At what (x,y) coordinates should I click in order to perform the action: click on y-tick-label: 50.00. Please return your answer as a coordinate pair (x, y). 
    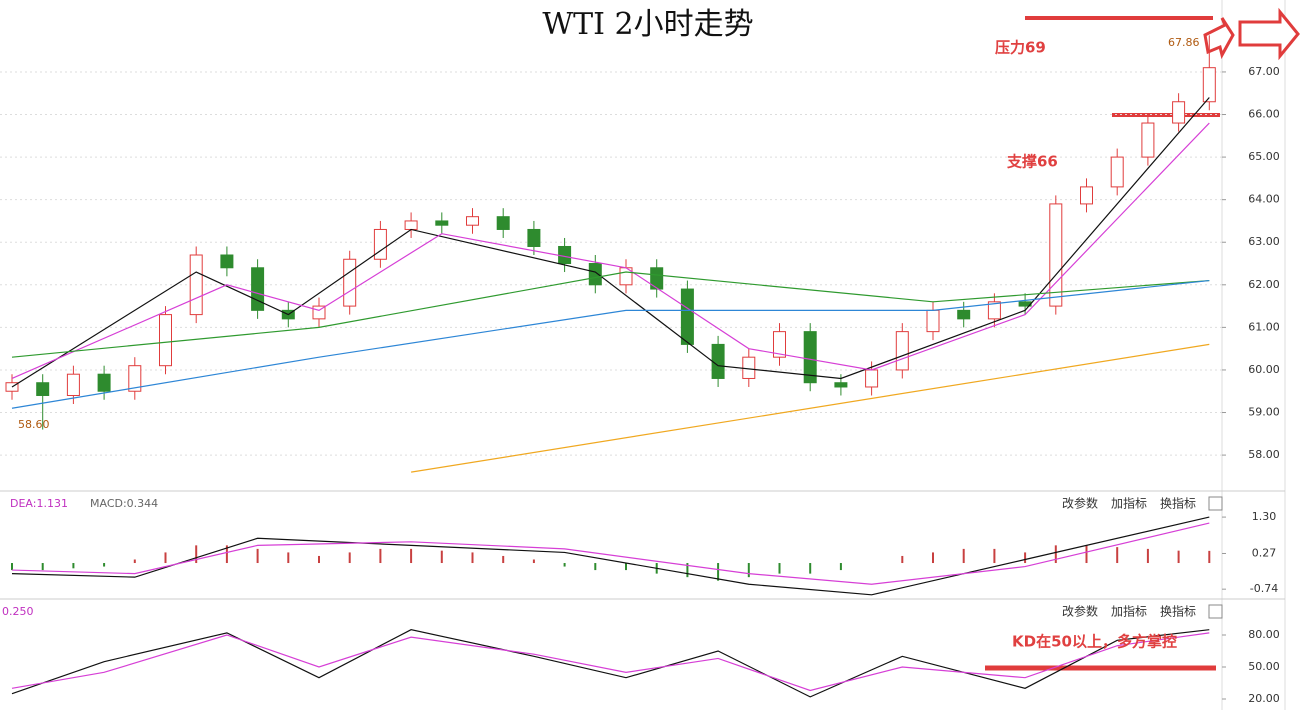
    Looking at the image, I should click on (1264, 666).